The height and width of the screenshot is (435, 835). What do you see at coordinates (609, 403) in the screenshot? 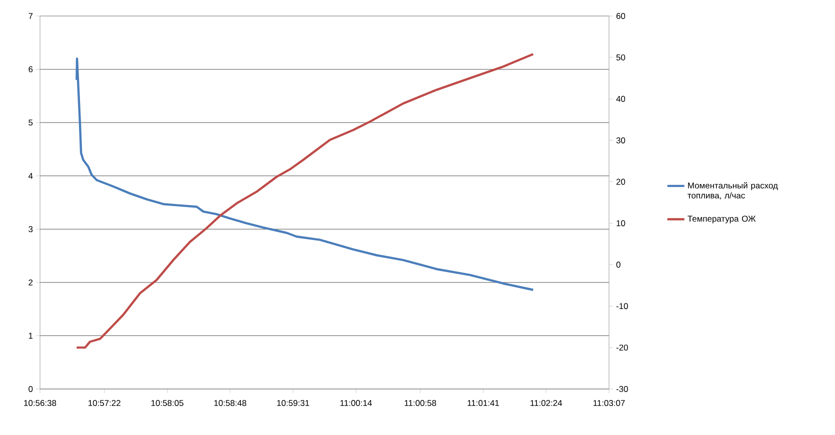
I see `x-tick-label: 11:03:07` at bounding box center [609, 403].